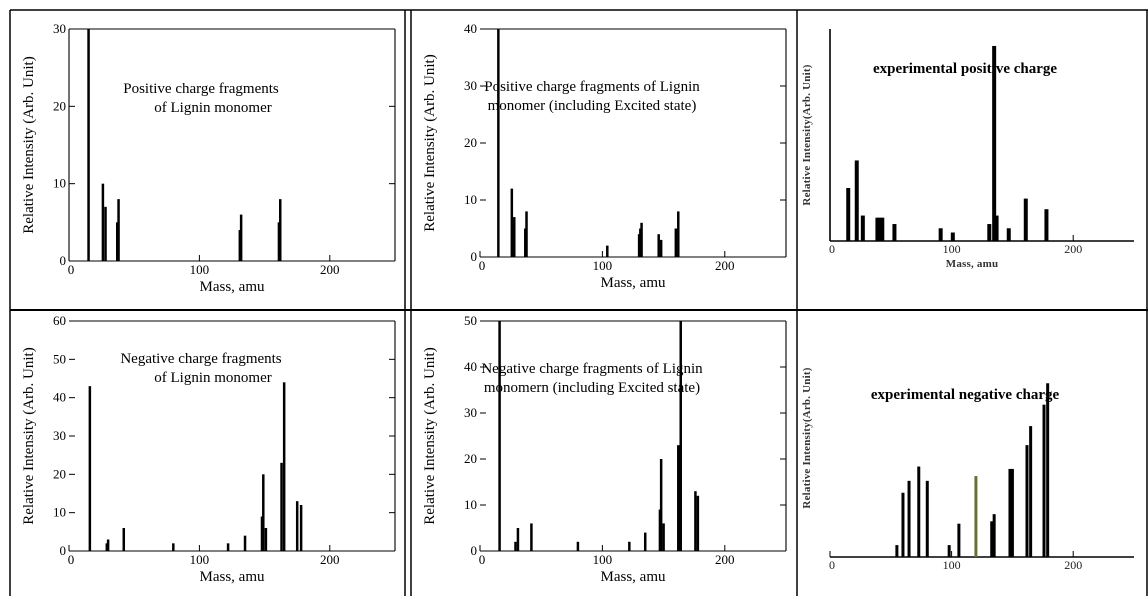 The image size is (1148, 596). Describe the element at coordinates (965, 395) in the screenshot. I see `chart-annotation: experimental negative charge` at that location.